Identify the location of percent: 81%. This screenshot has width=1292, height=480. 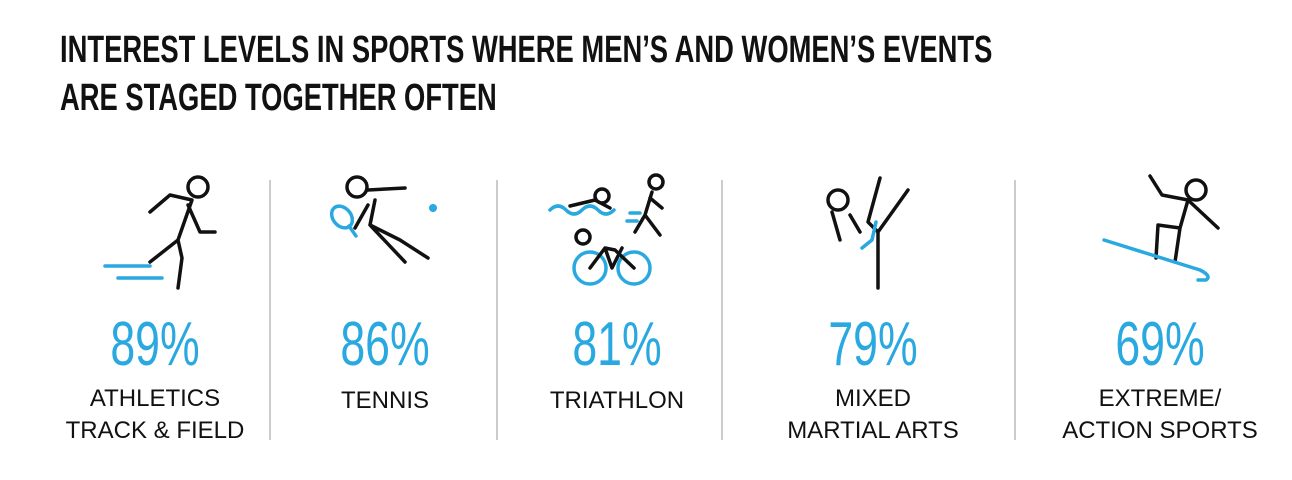
(616, 344).